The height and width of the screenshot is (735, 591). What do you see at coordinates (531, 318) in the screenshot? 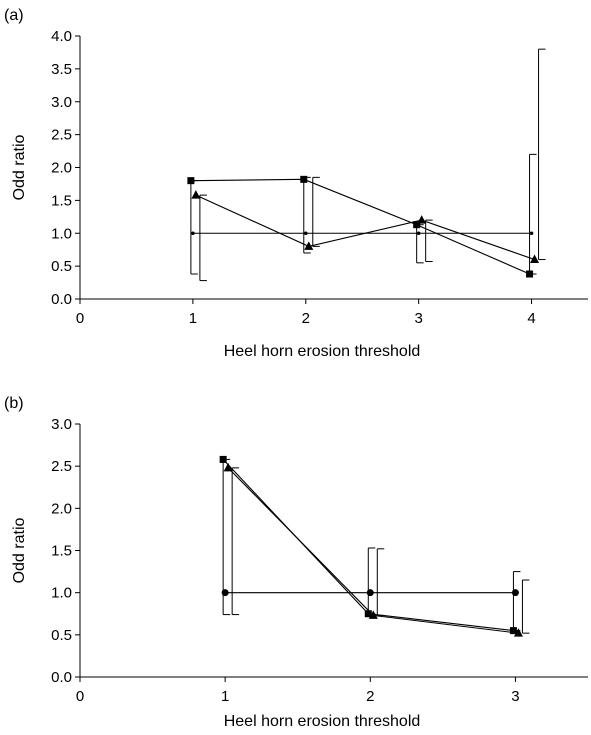
I see `x-tick-label: 4` at bounding box center [531, 318].